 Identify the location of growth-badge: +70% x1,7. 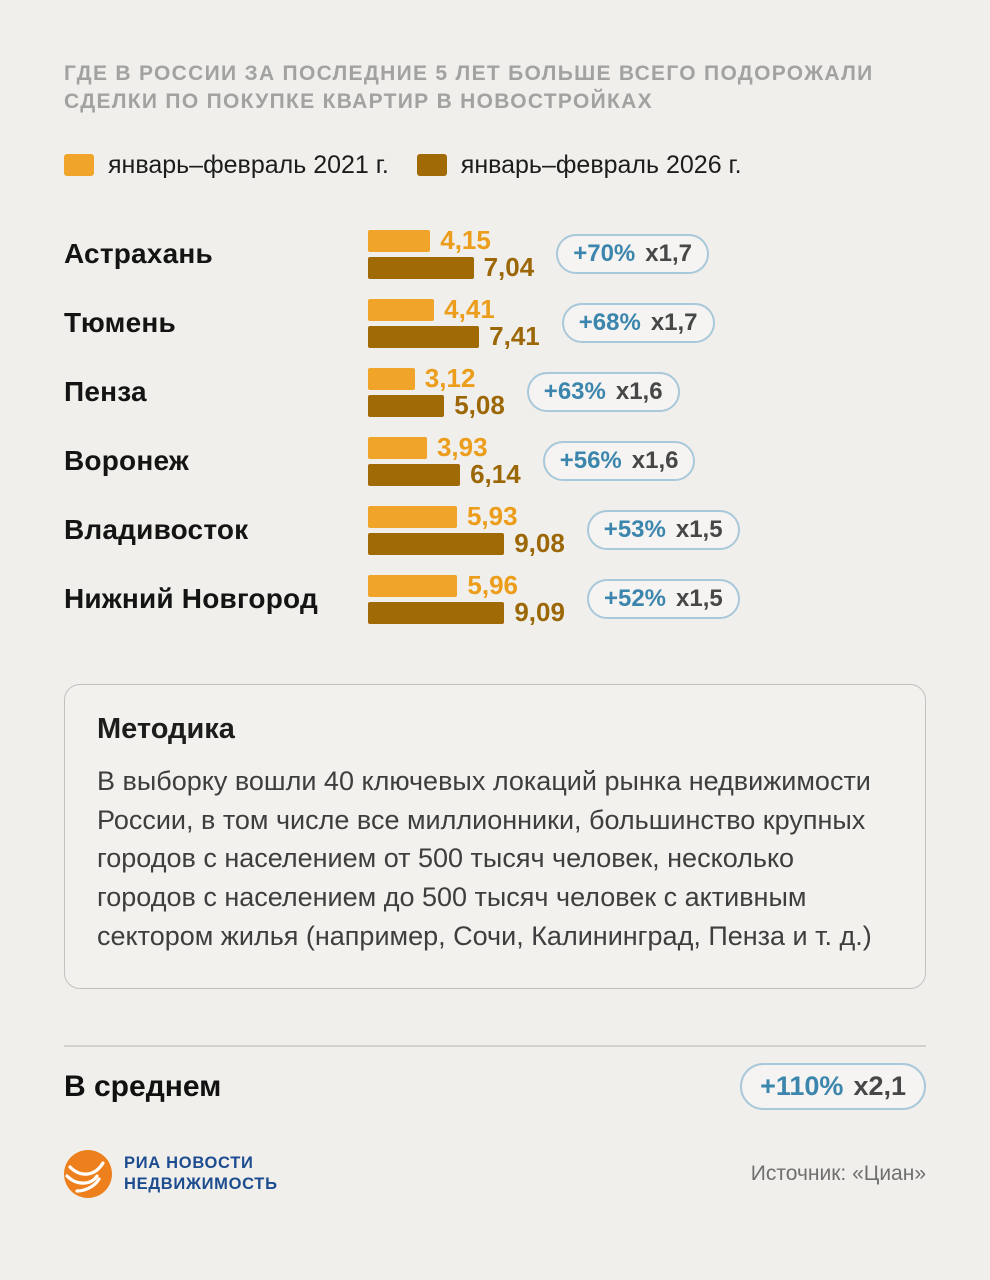
(632, 254).